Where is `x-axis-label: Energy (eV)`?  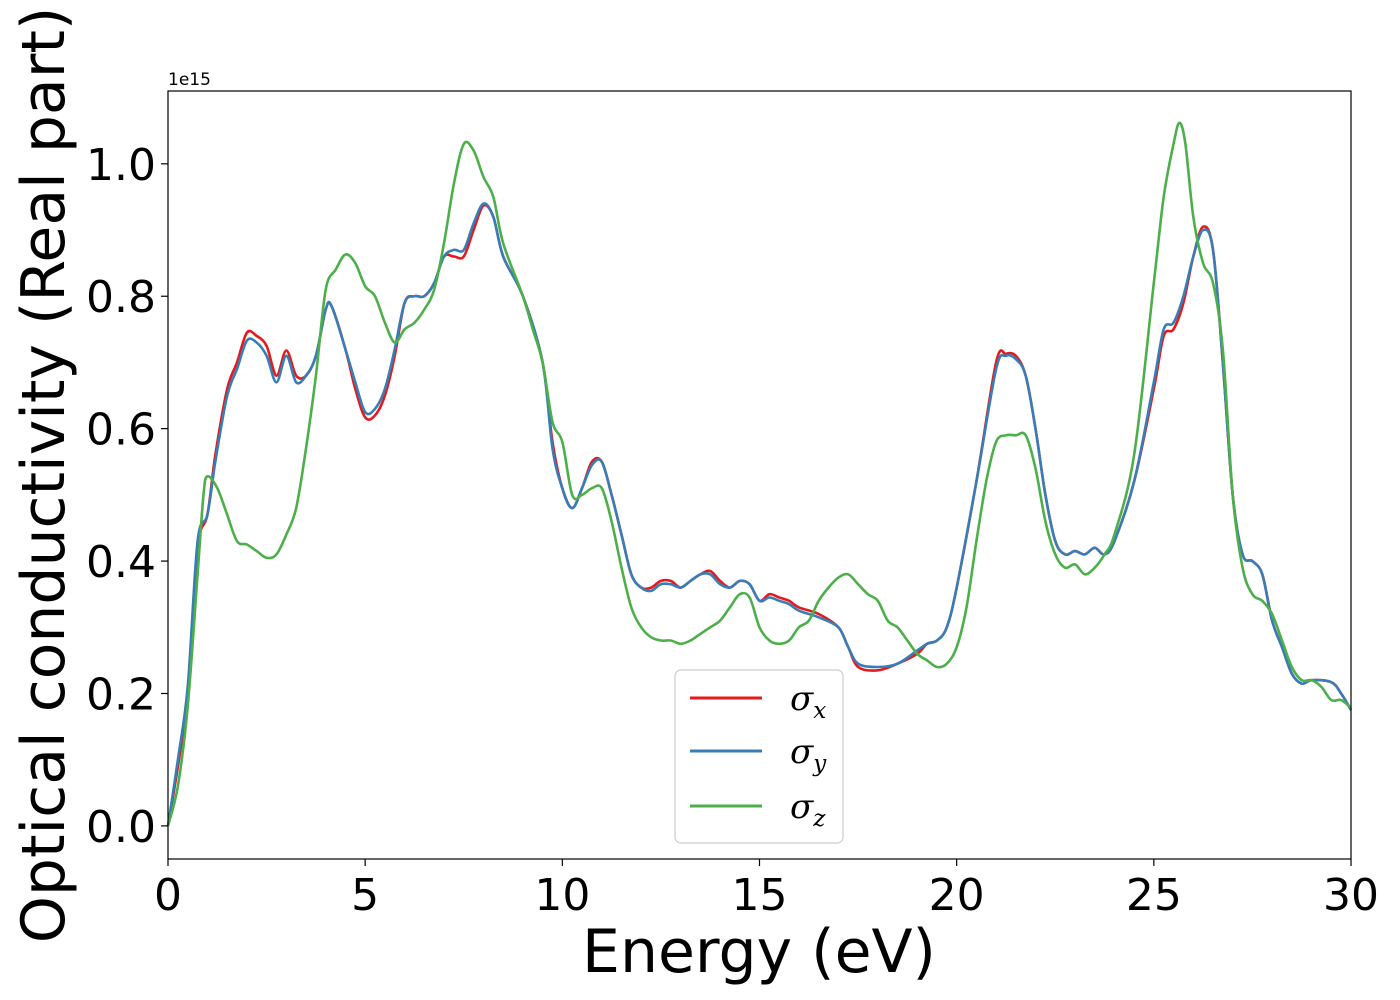 x-axis-label: Energy (eV) is located at coordinates (759, 952).